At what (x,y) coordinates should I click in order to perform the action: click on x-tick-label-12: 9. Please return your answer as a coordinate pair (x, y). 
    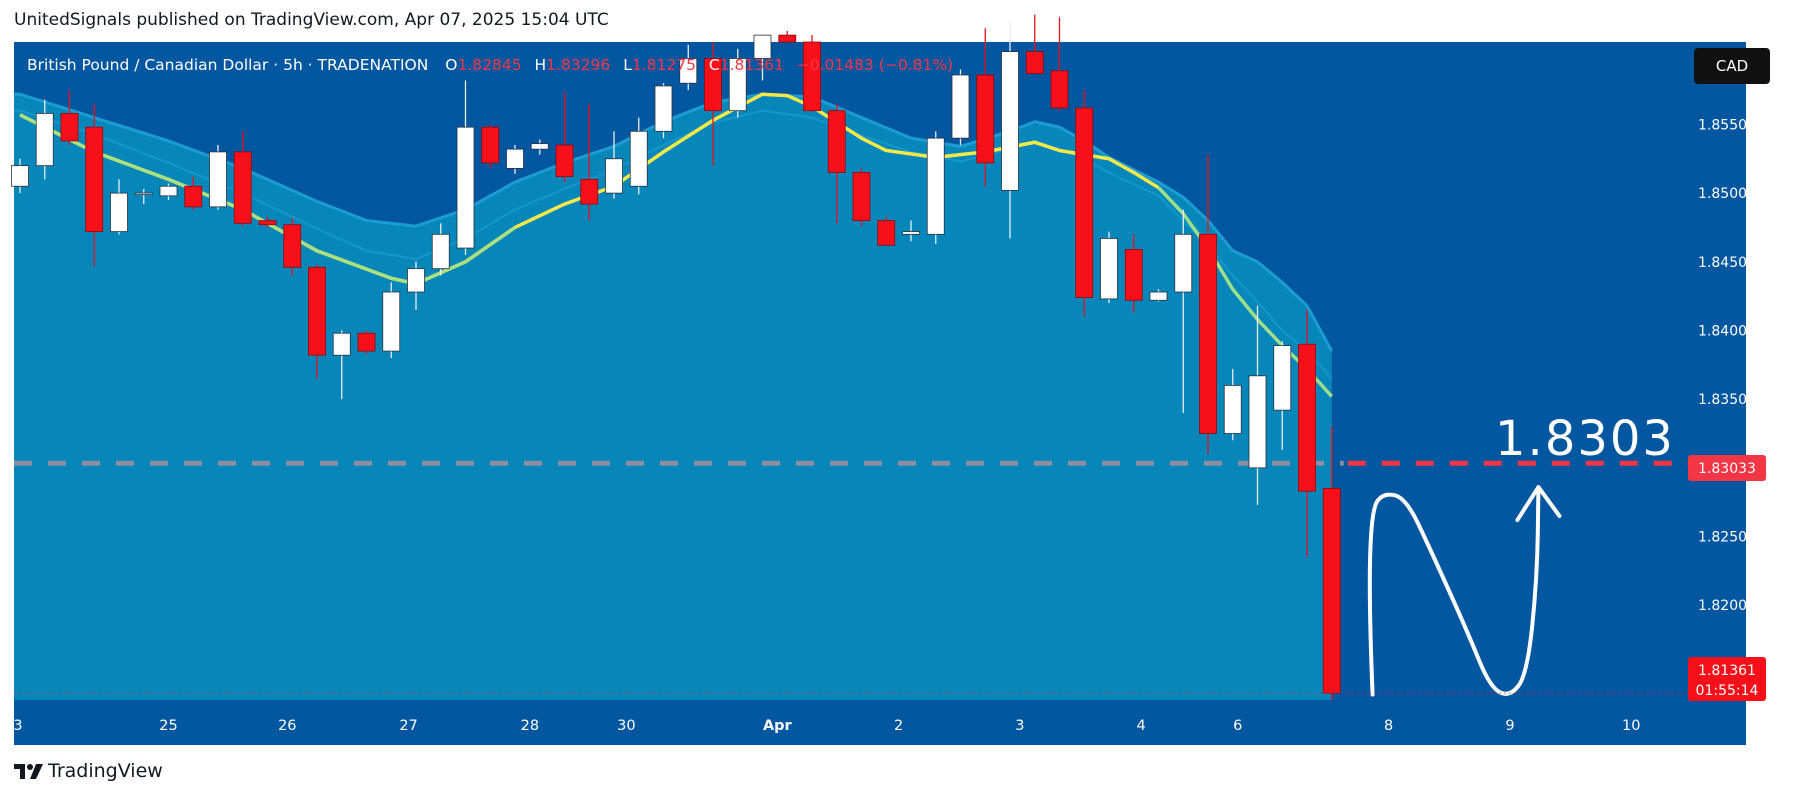
    Looking at the image, I should click on (1509, 726).